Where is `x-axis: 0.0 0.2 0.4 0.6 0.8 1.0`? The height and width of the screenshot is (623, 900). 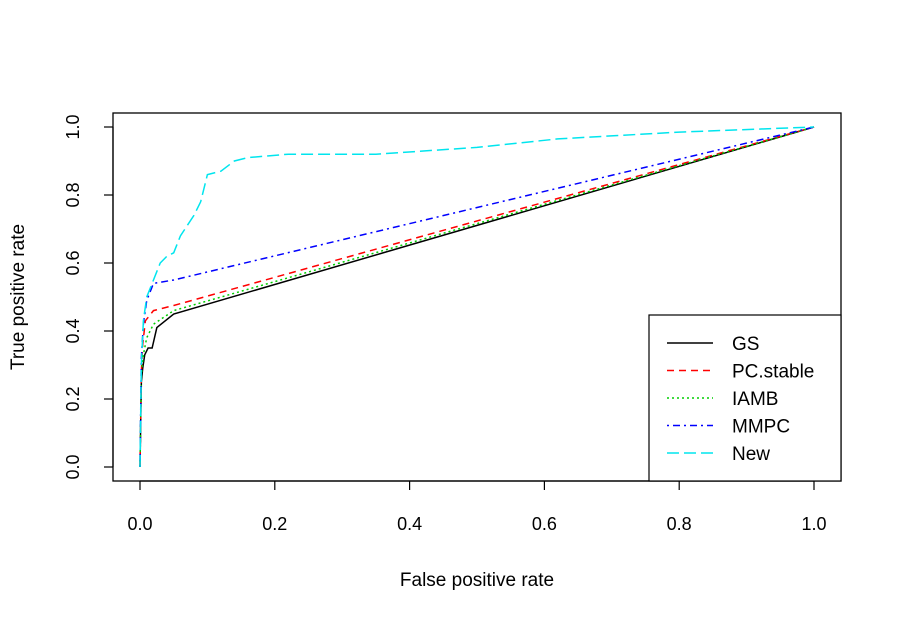 x-axis: 0.0 0.2 0.4 0.6 0.8 1.0 is located at coordinates (477, 507).